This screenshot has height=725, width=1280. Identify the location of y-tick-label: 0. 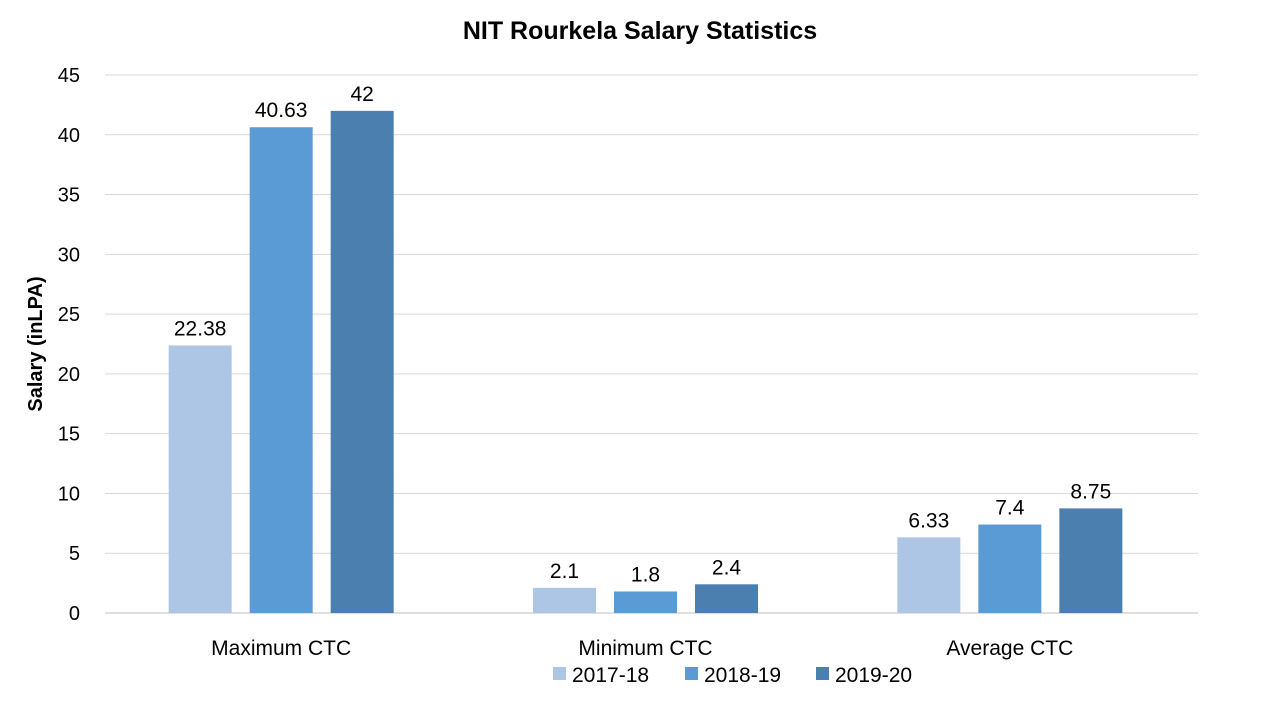
(74, 614).